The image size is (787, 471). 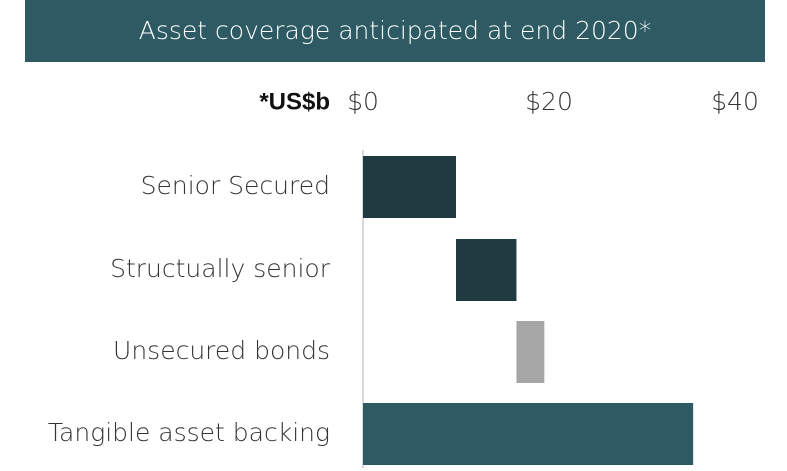 What do you see at coordinates (189, 432) in the screenshot?
I see `category-label: Tangible asset backing` at bounding box center [189, 432].